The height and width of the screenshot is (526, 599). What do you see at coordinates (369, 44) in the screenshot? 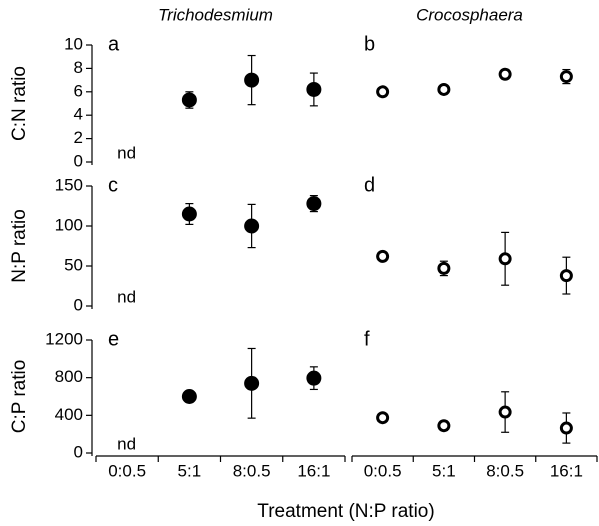
I see `panel-label: b` at bounding box center [369, 44].